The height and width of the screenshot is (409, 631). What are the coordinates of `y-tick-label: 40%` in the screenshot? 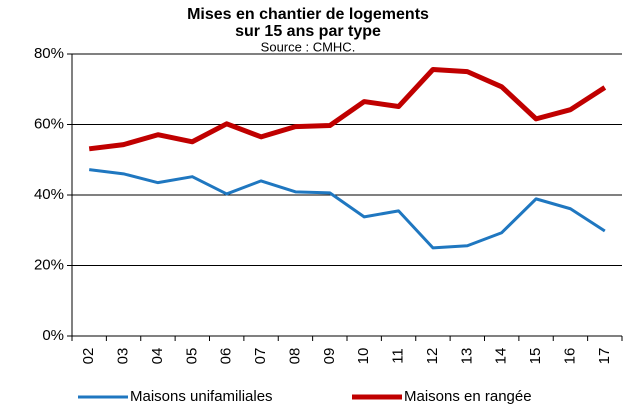 It's located at (49, 194).